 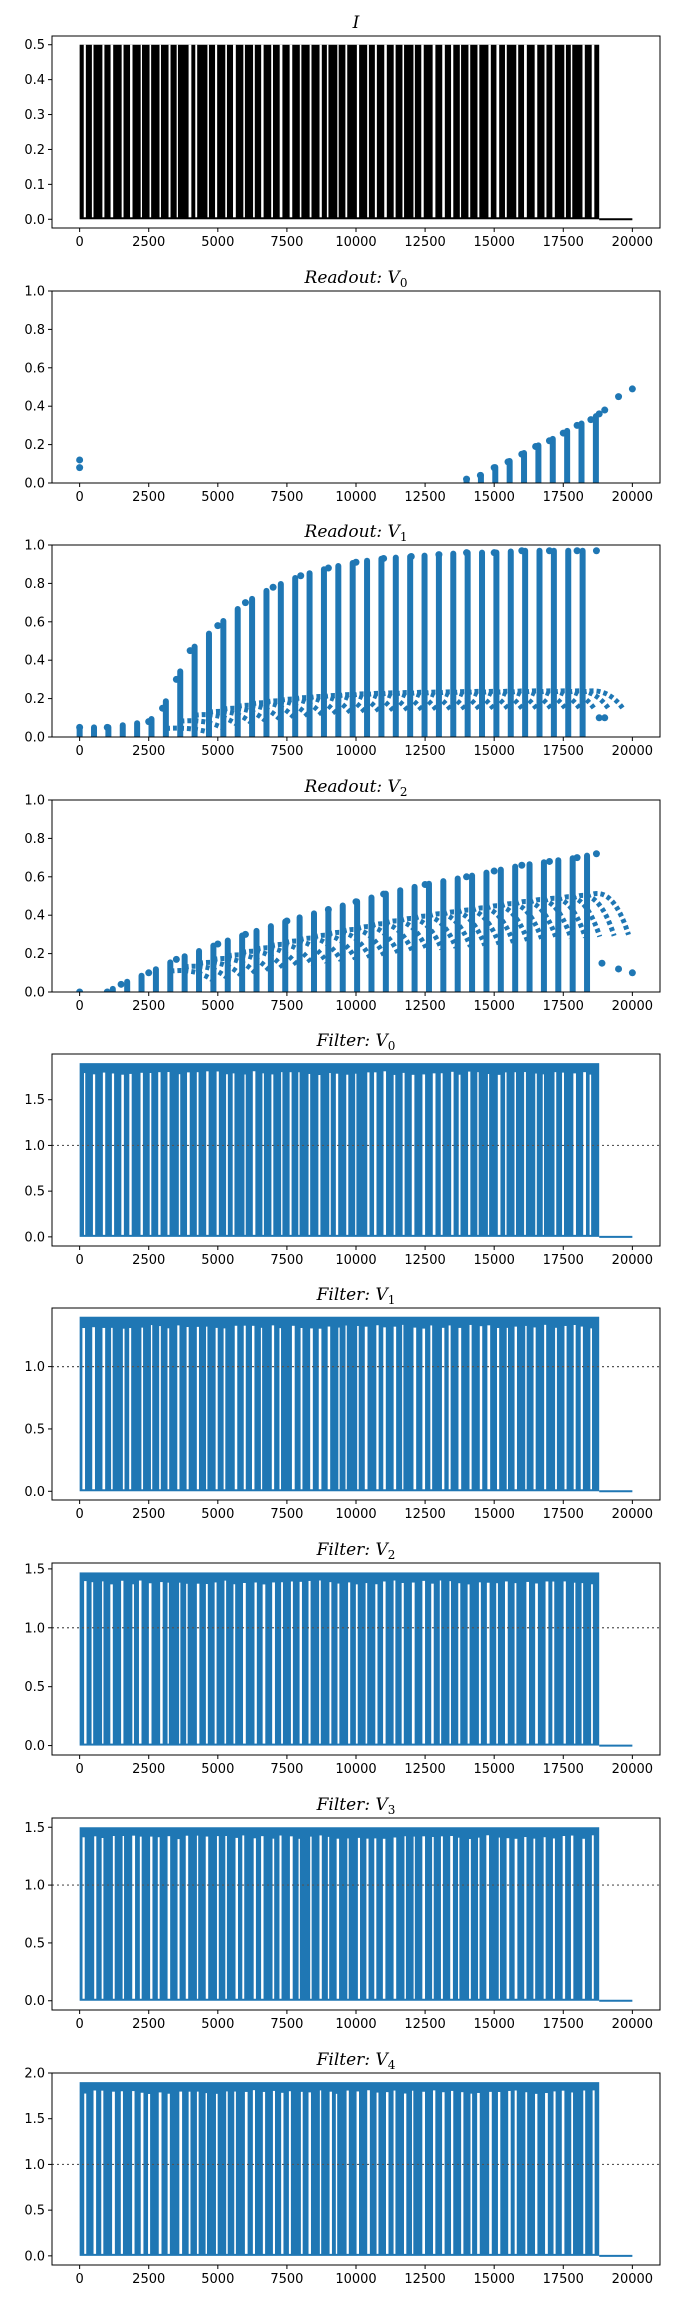 I want to click on plot-area, so click(x=356, y=1914).